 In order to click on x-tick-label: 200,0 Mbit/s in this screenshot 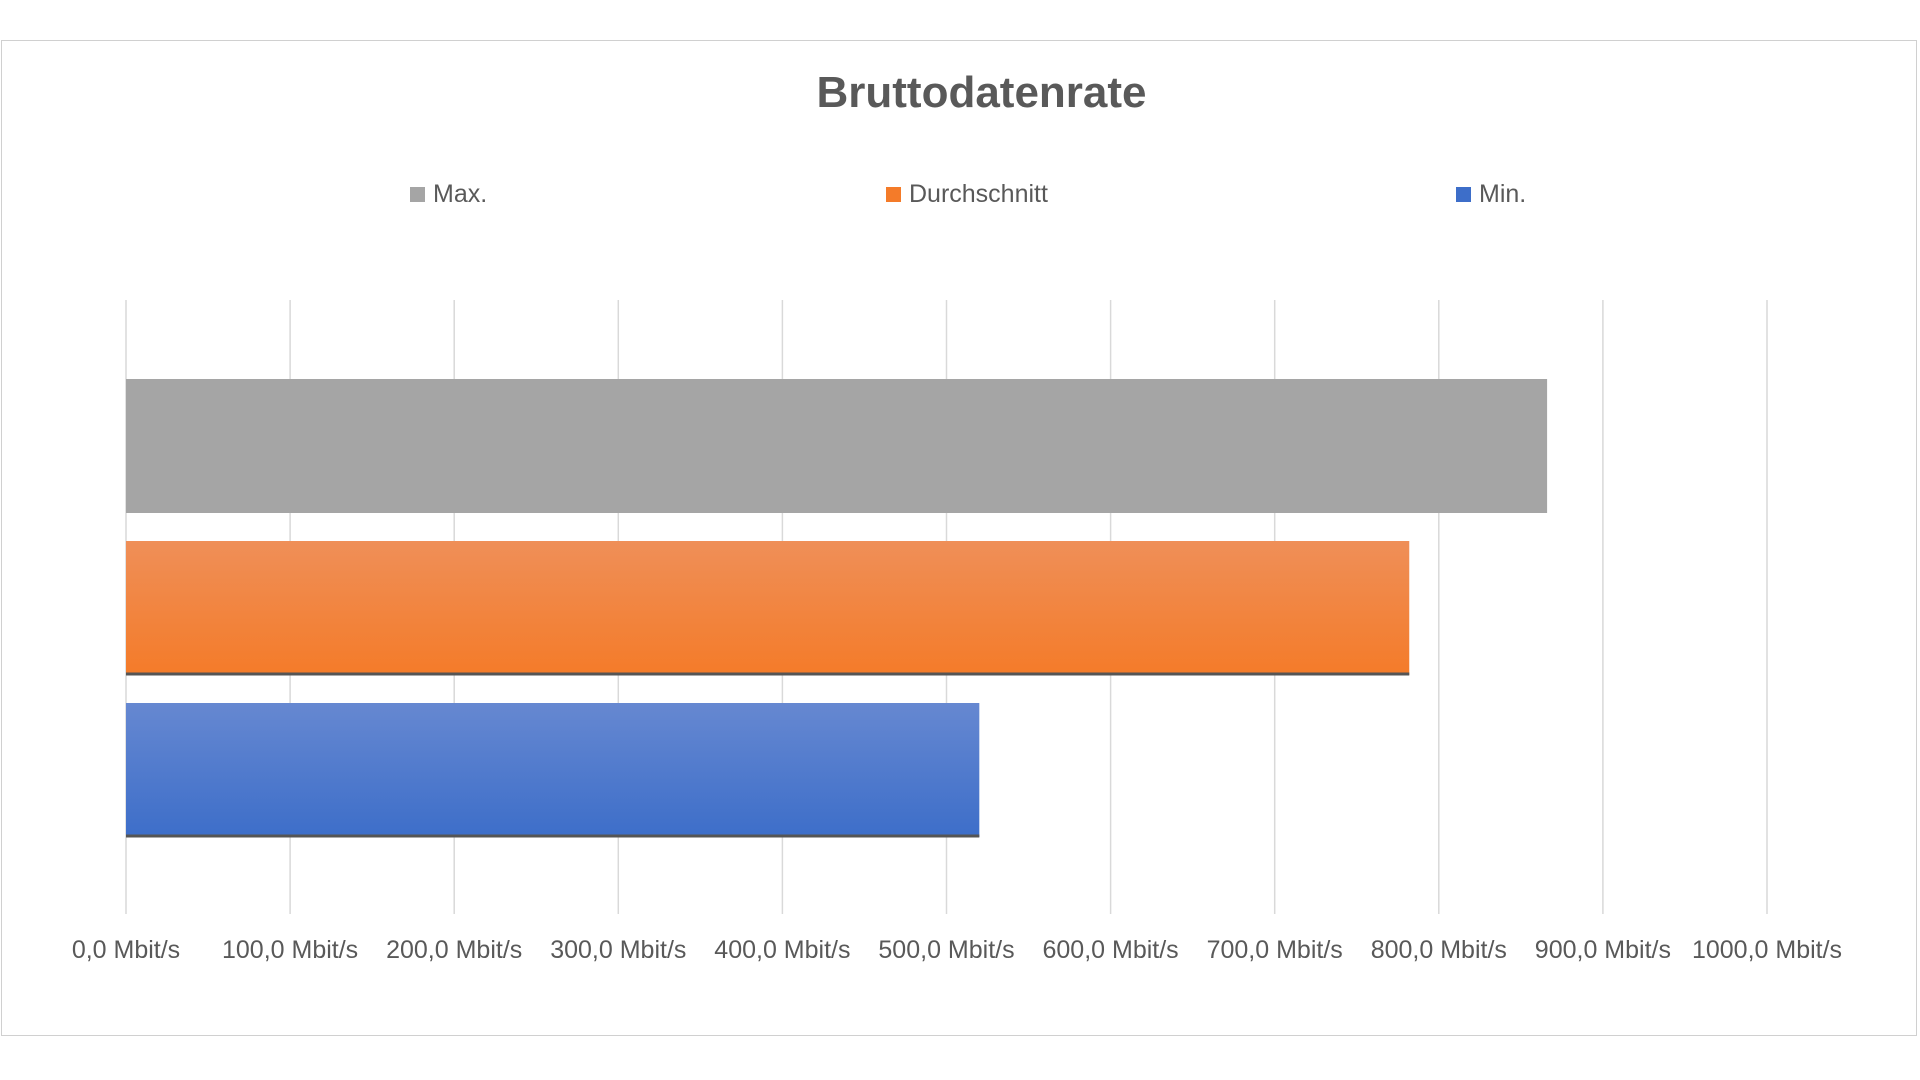, I will do `click(454, 950)`.